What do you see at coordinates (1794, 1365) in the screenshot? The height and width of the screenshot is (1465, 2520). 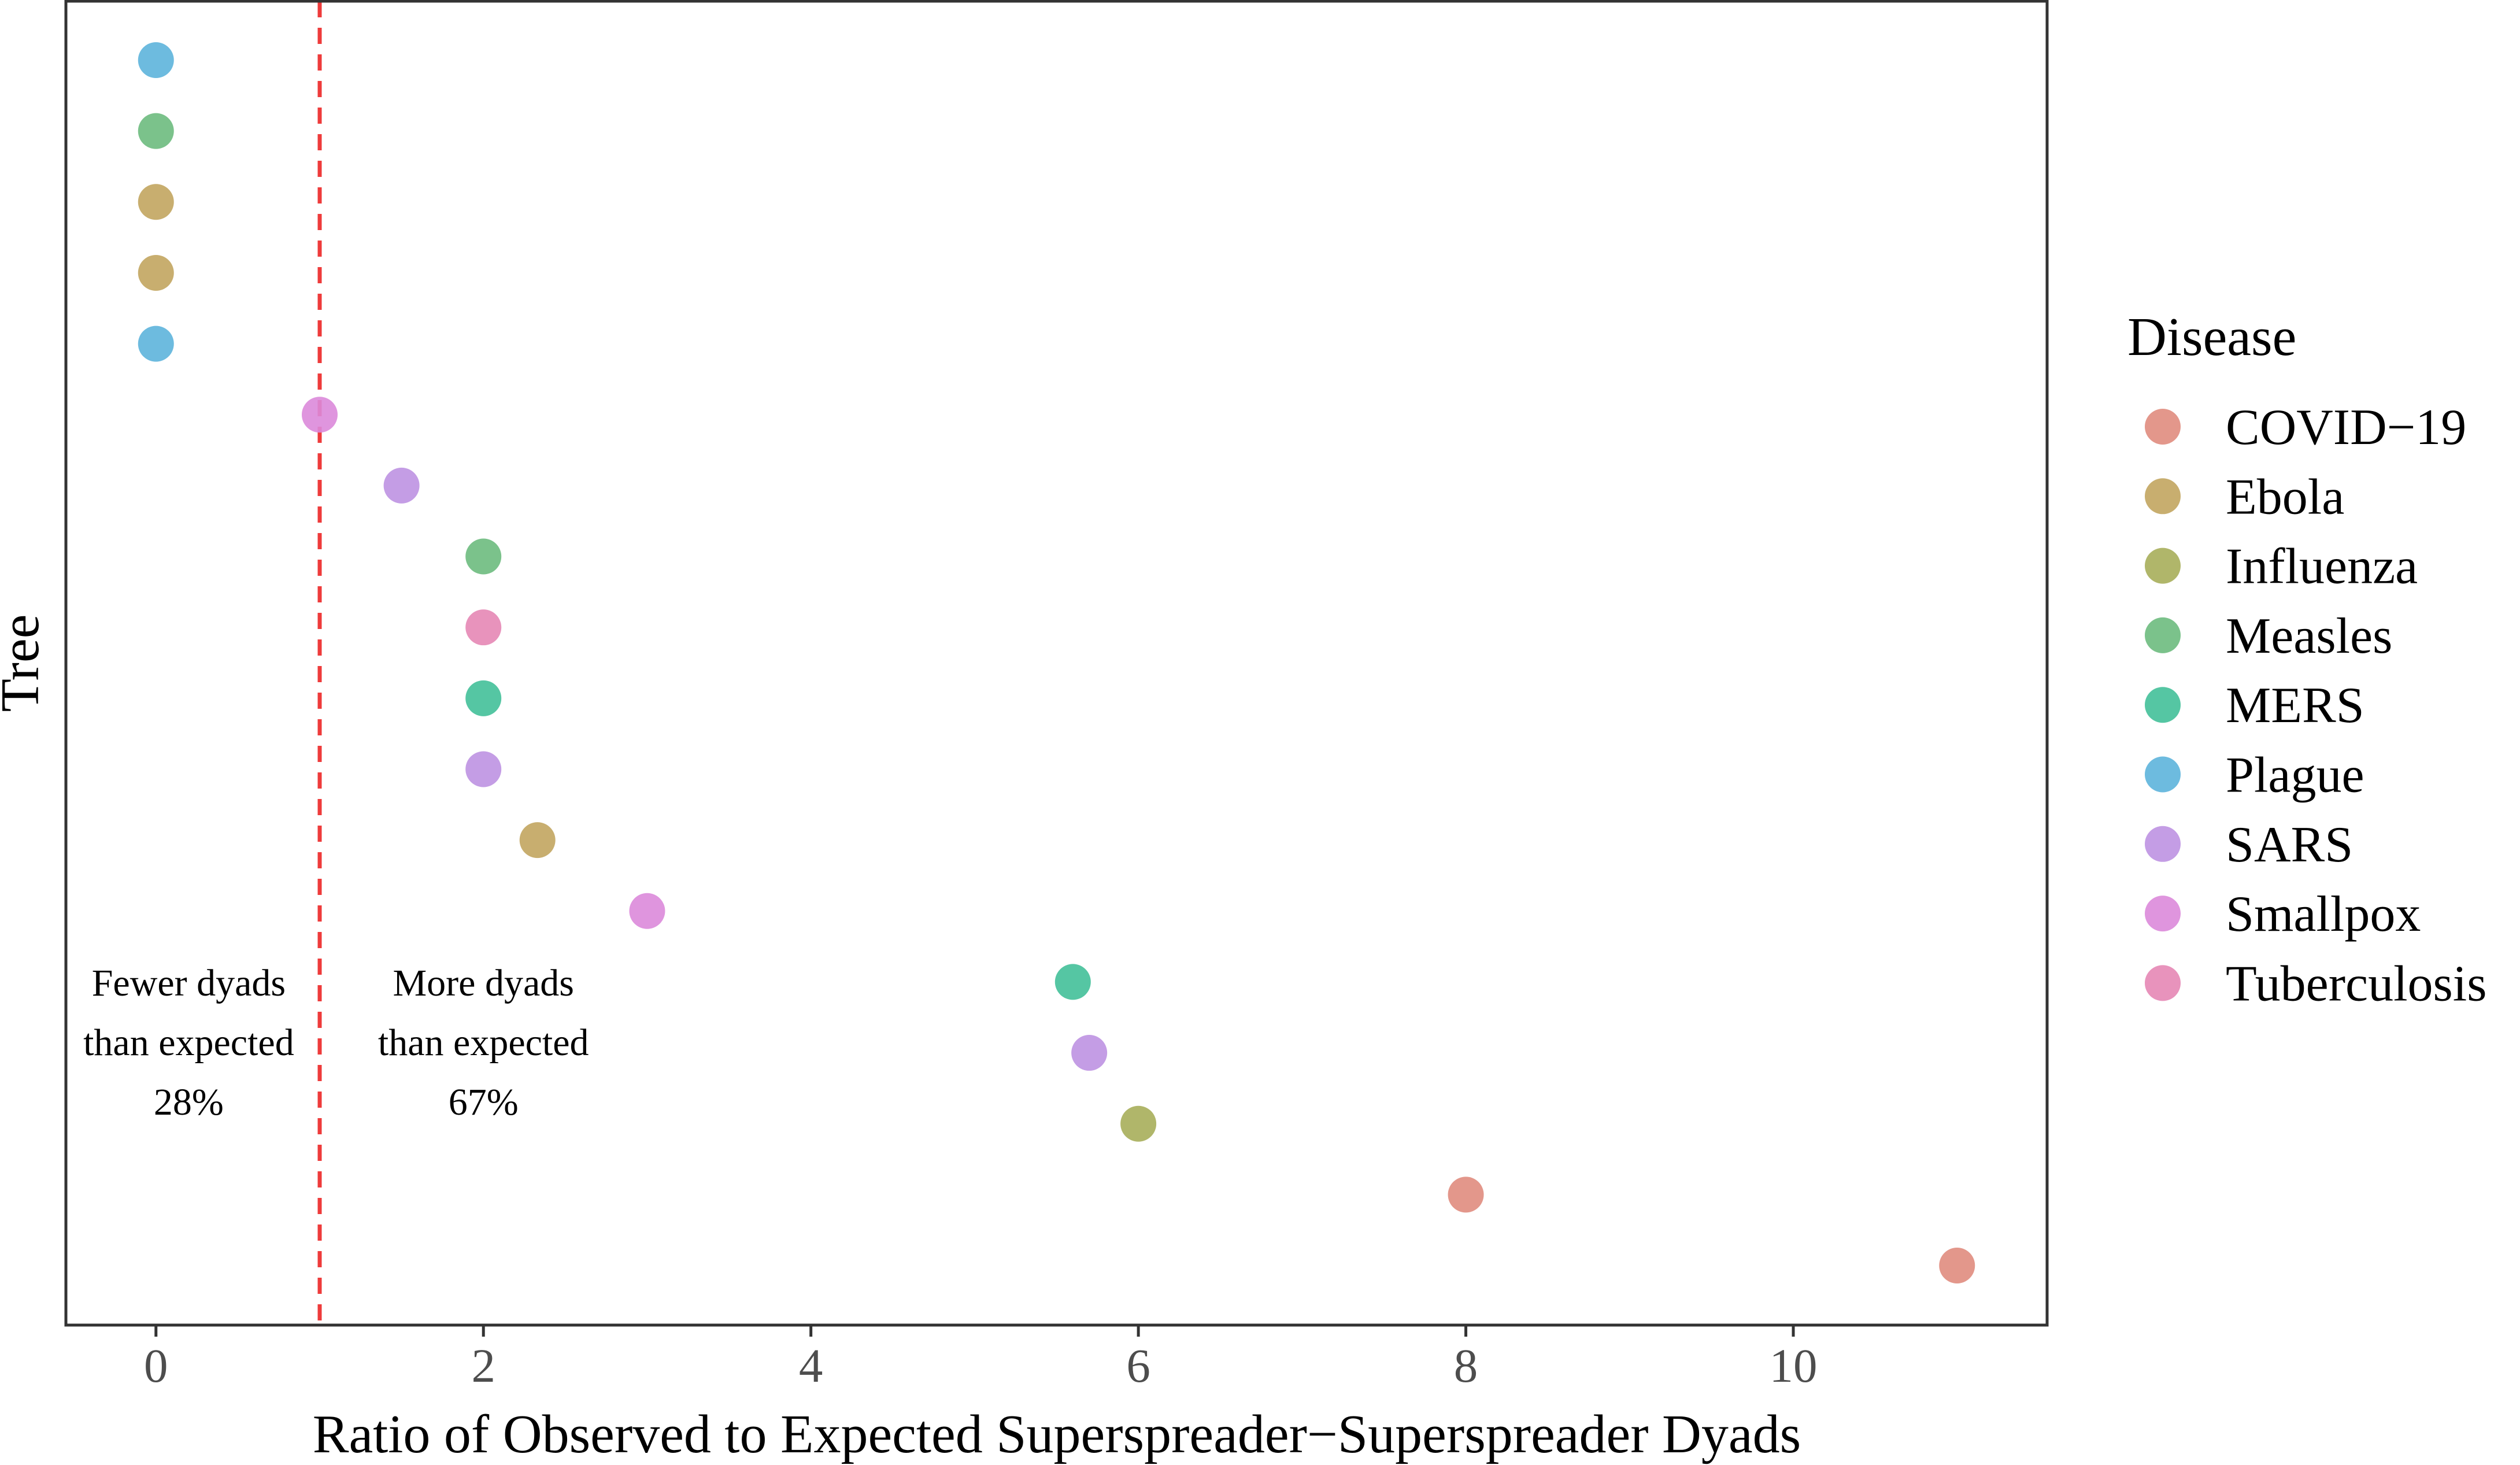 I see `x-tick-label: 10` at bounding box center [1794, 1365].